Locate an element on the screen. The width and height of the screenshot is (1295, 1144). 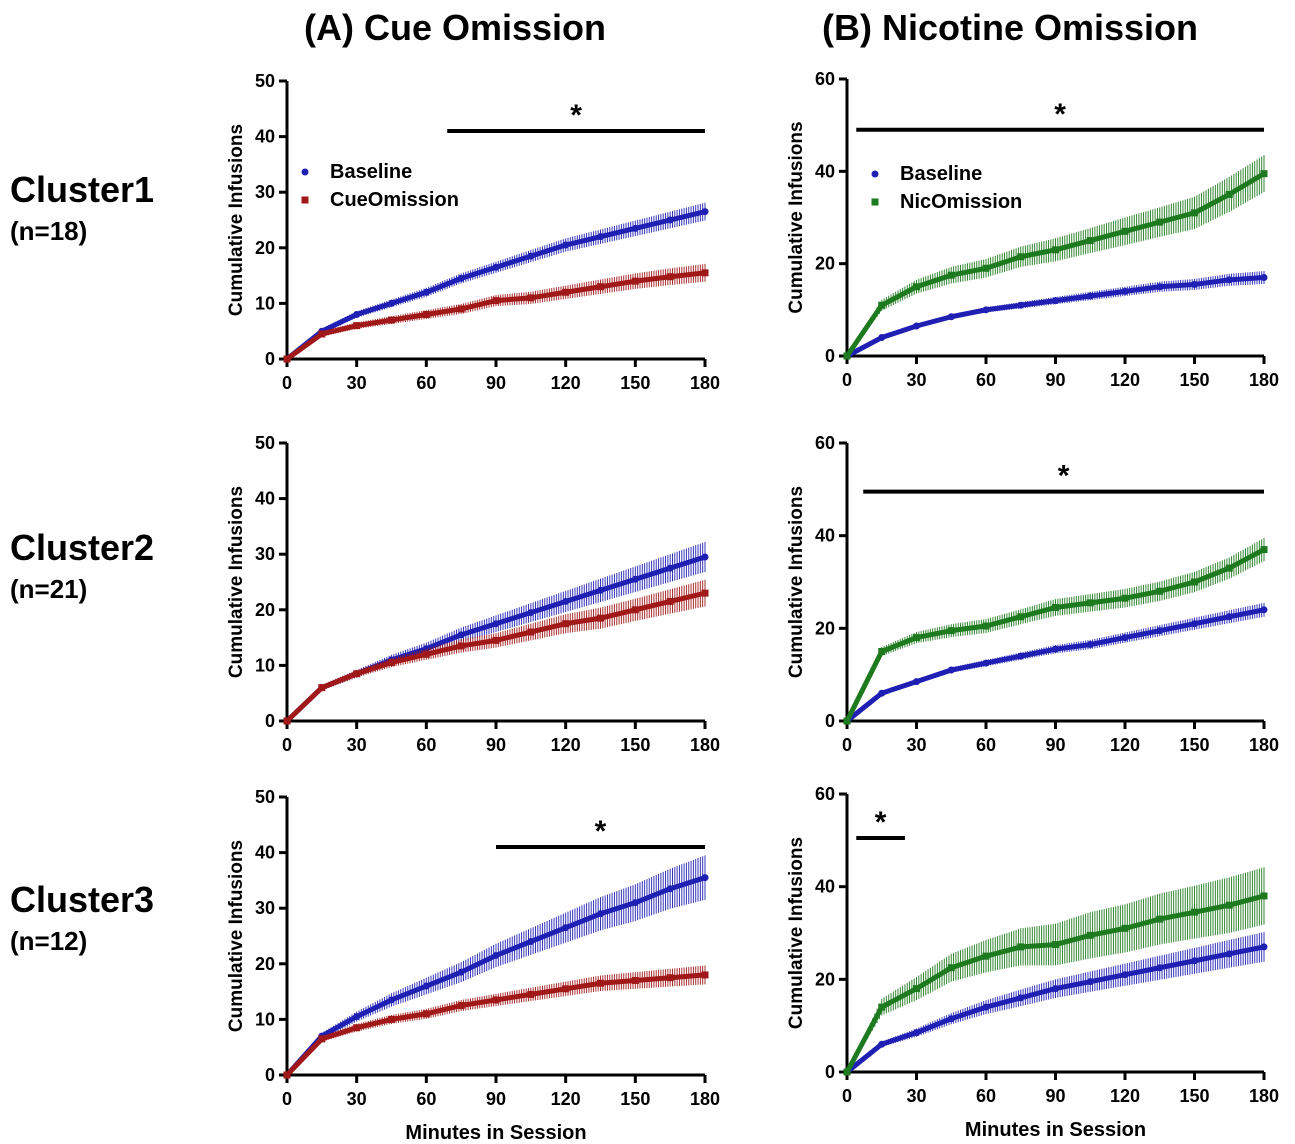
row-label-cluster1: Cluster1 is located at coordinates (82, 189).